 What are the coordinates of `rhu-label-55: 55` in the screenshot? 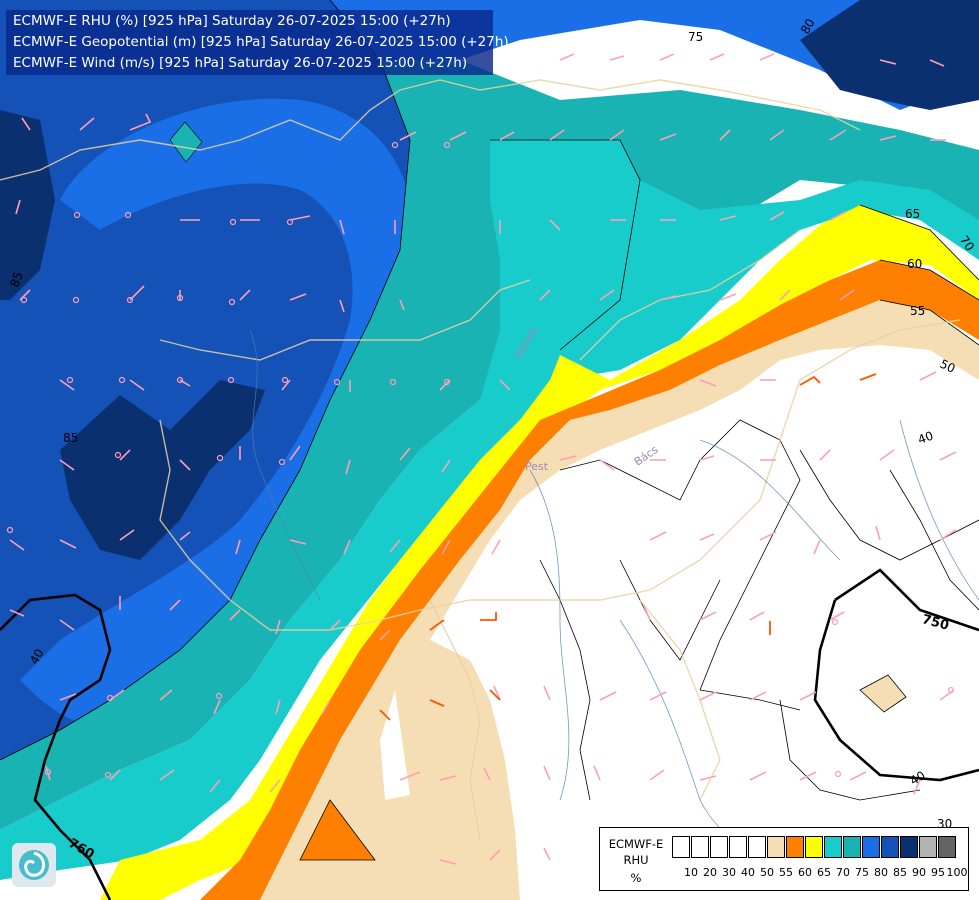 It's located at (917, 311).